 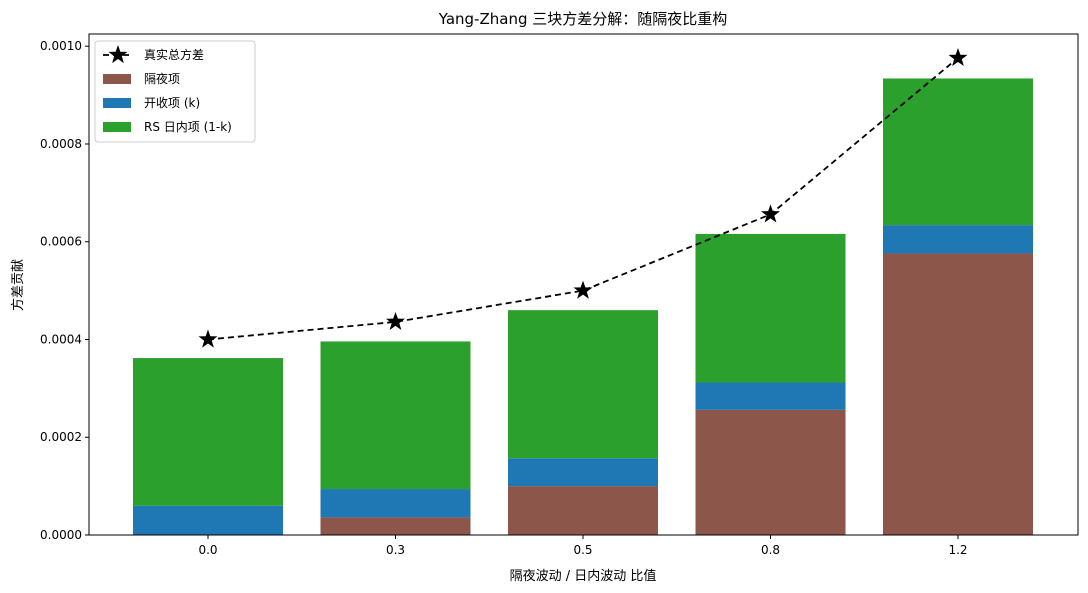 What do you see at coordinates (583, 510) in the screenshot?
I see `bar-segment-1-0.5` at bounding box center [583, 510].